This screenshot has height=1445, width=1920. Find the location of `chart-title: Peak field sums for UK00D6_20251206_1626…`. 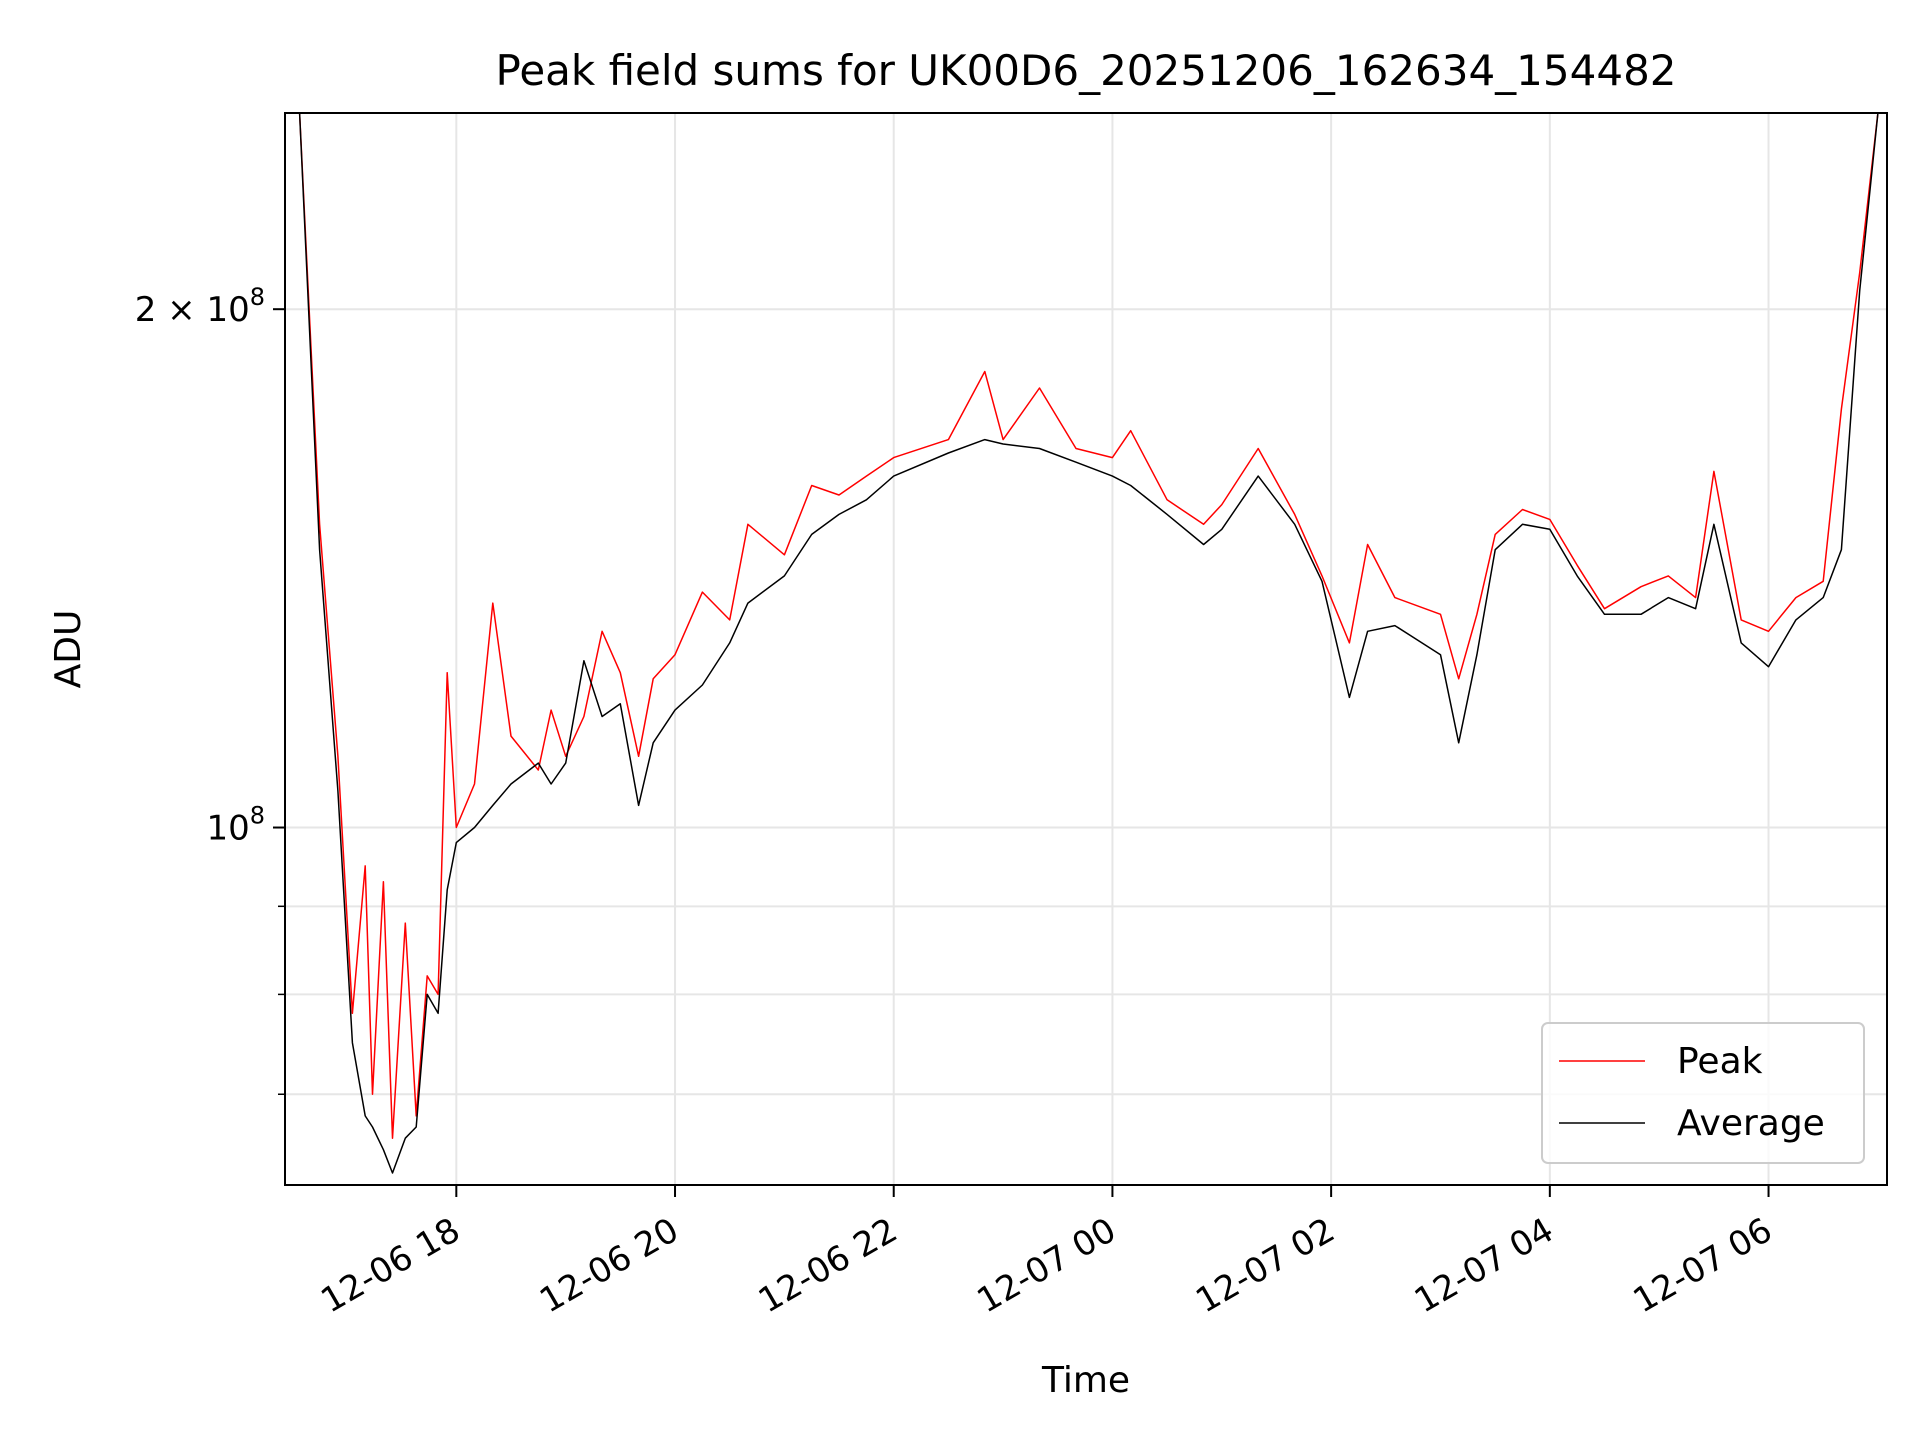

chart-title: Peak field sums for UK00D6_20251206_1626… is located at coordinates (1085, 70).